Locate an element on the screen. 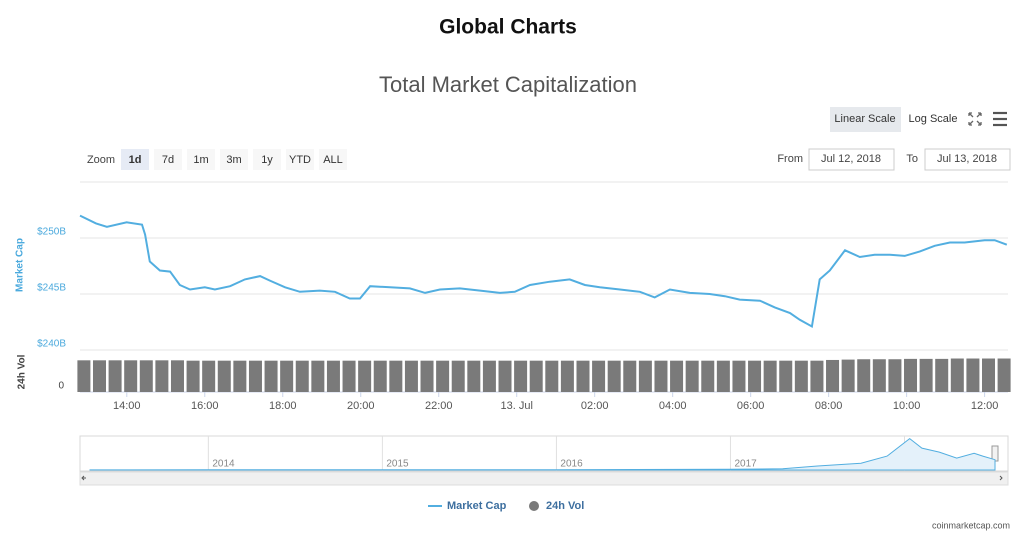 This screenshot has width=1024, height=539. zoom-button-label: 7d is located at coordinates (168, 160).